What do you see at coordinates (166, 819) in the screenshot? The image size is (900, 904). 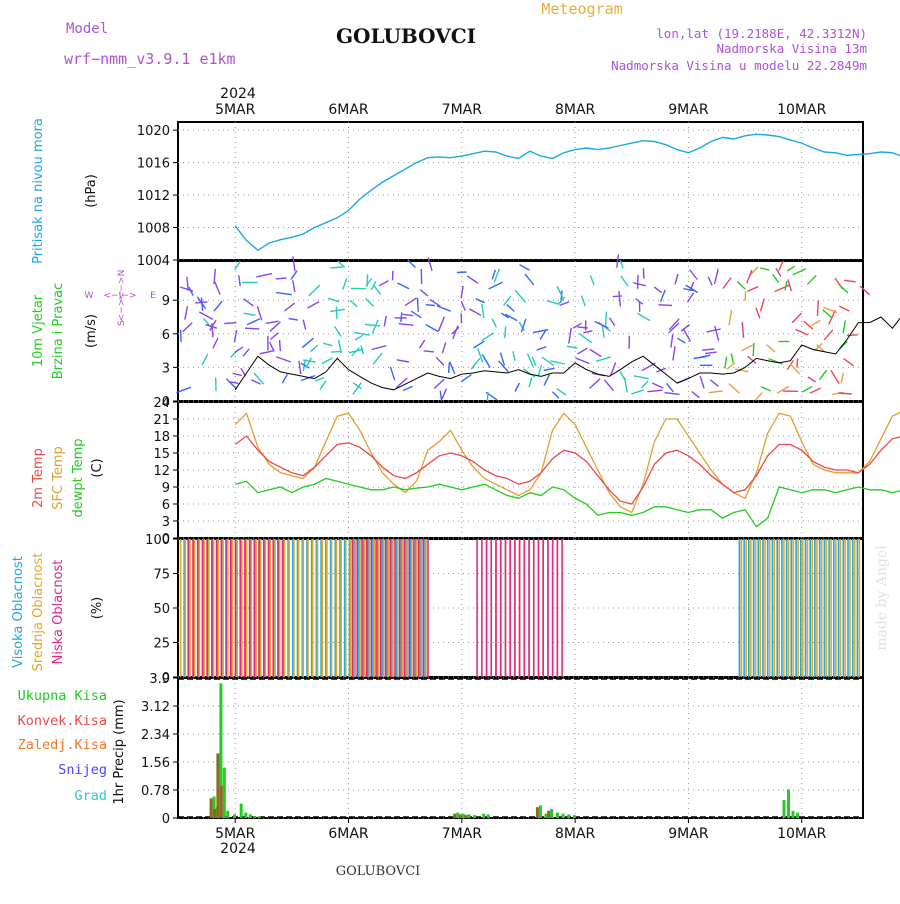 I see `y-tick-label: 0` at bounding box center [166, 819].